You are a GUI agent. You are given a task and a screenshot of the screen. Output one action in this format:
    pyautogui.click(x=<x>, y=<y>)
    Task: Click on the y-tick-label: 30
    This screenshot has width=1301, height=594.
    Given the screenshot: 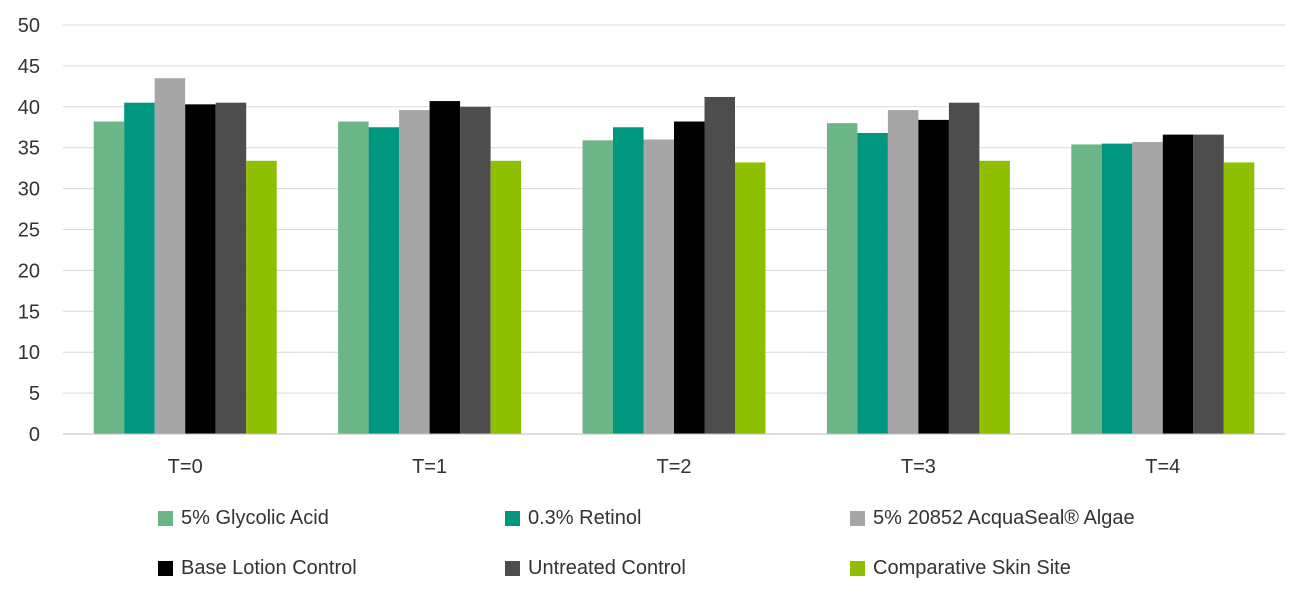 What is the action you would take?
    pyautogui.click(x=29, y=190)
    